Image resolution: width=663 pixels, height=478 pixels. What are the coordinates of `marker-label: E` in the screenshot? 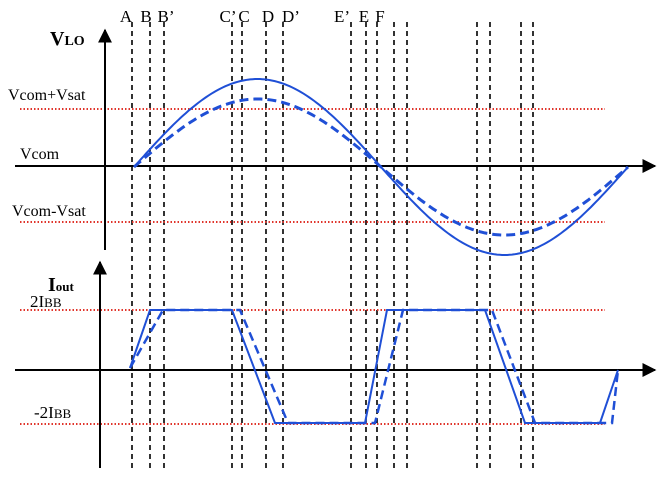 It's located at (364, 16).